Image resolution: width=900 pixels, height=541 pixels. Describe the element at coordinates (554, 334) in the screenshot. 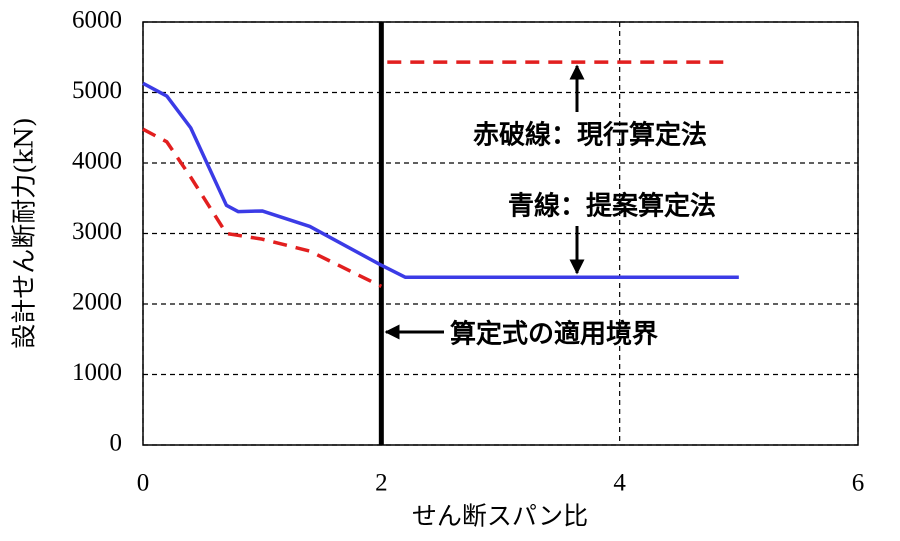

I see `annotation: 算定式の適用境界` at that location.